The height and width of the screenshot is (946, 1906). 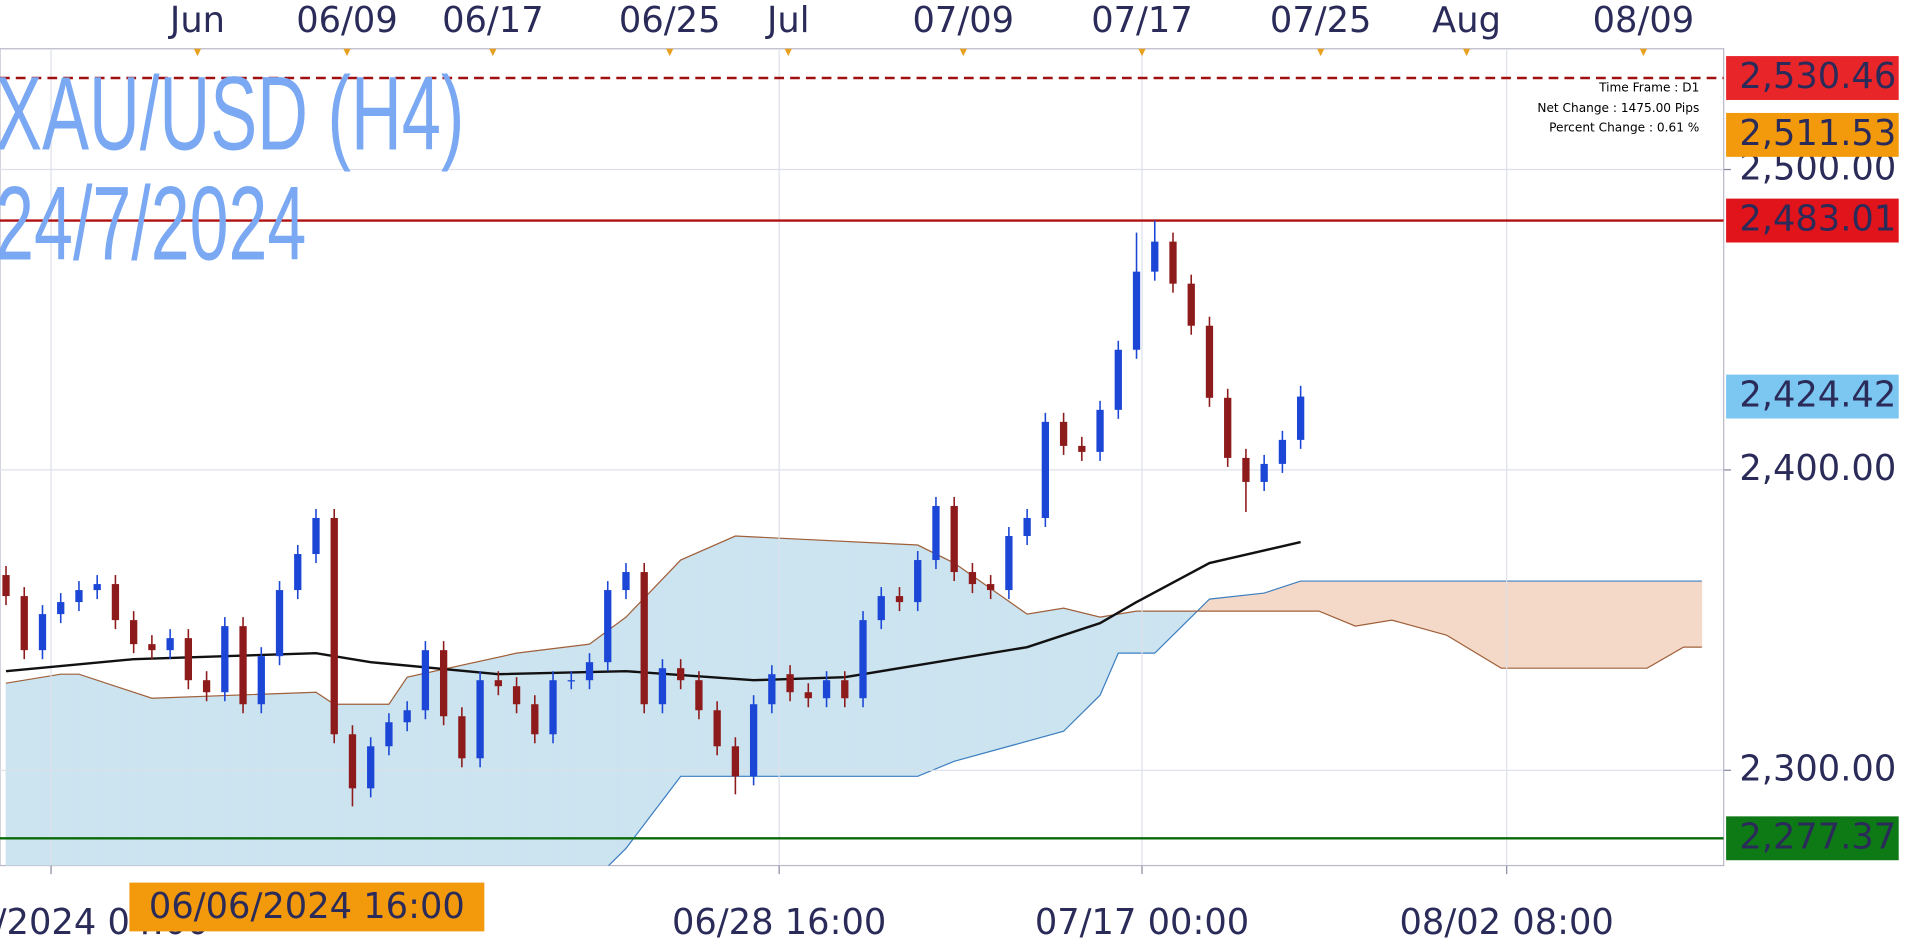 I want to click on y-tick-label: 2,300.00, so click(x=1817, y=768).